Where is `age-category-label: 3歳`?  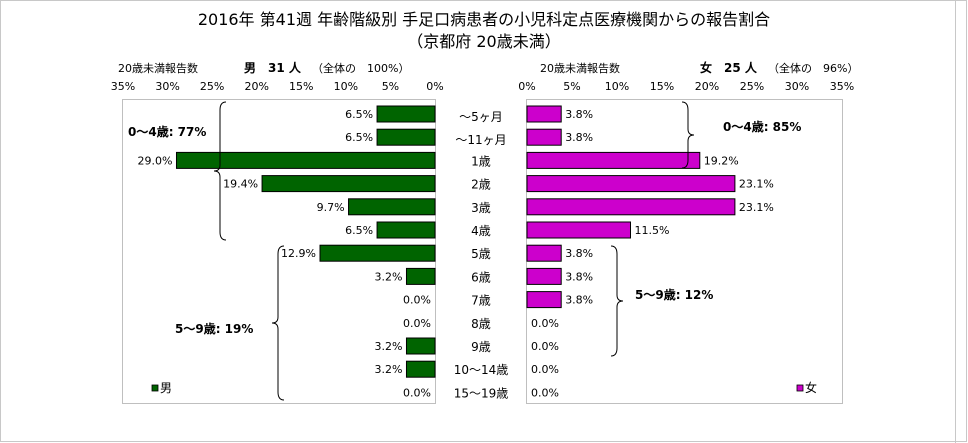
age-category-label: 3歳 is located at coordinates (481, 208).